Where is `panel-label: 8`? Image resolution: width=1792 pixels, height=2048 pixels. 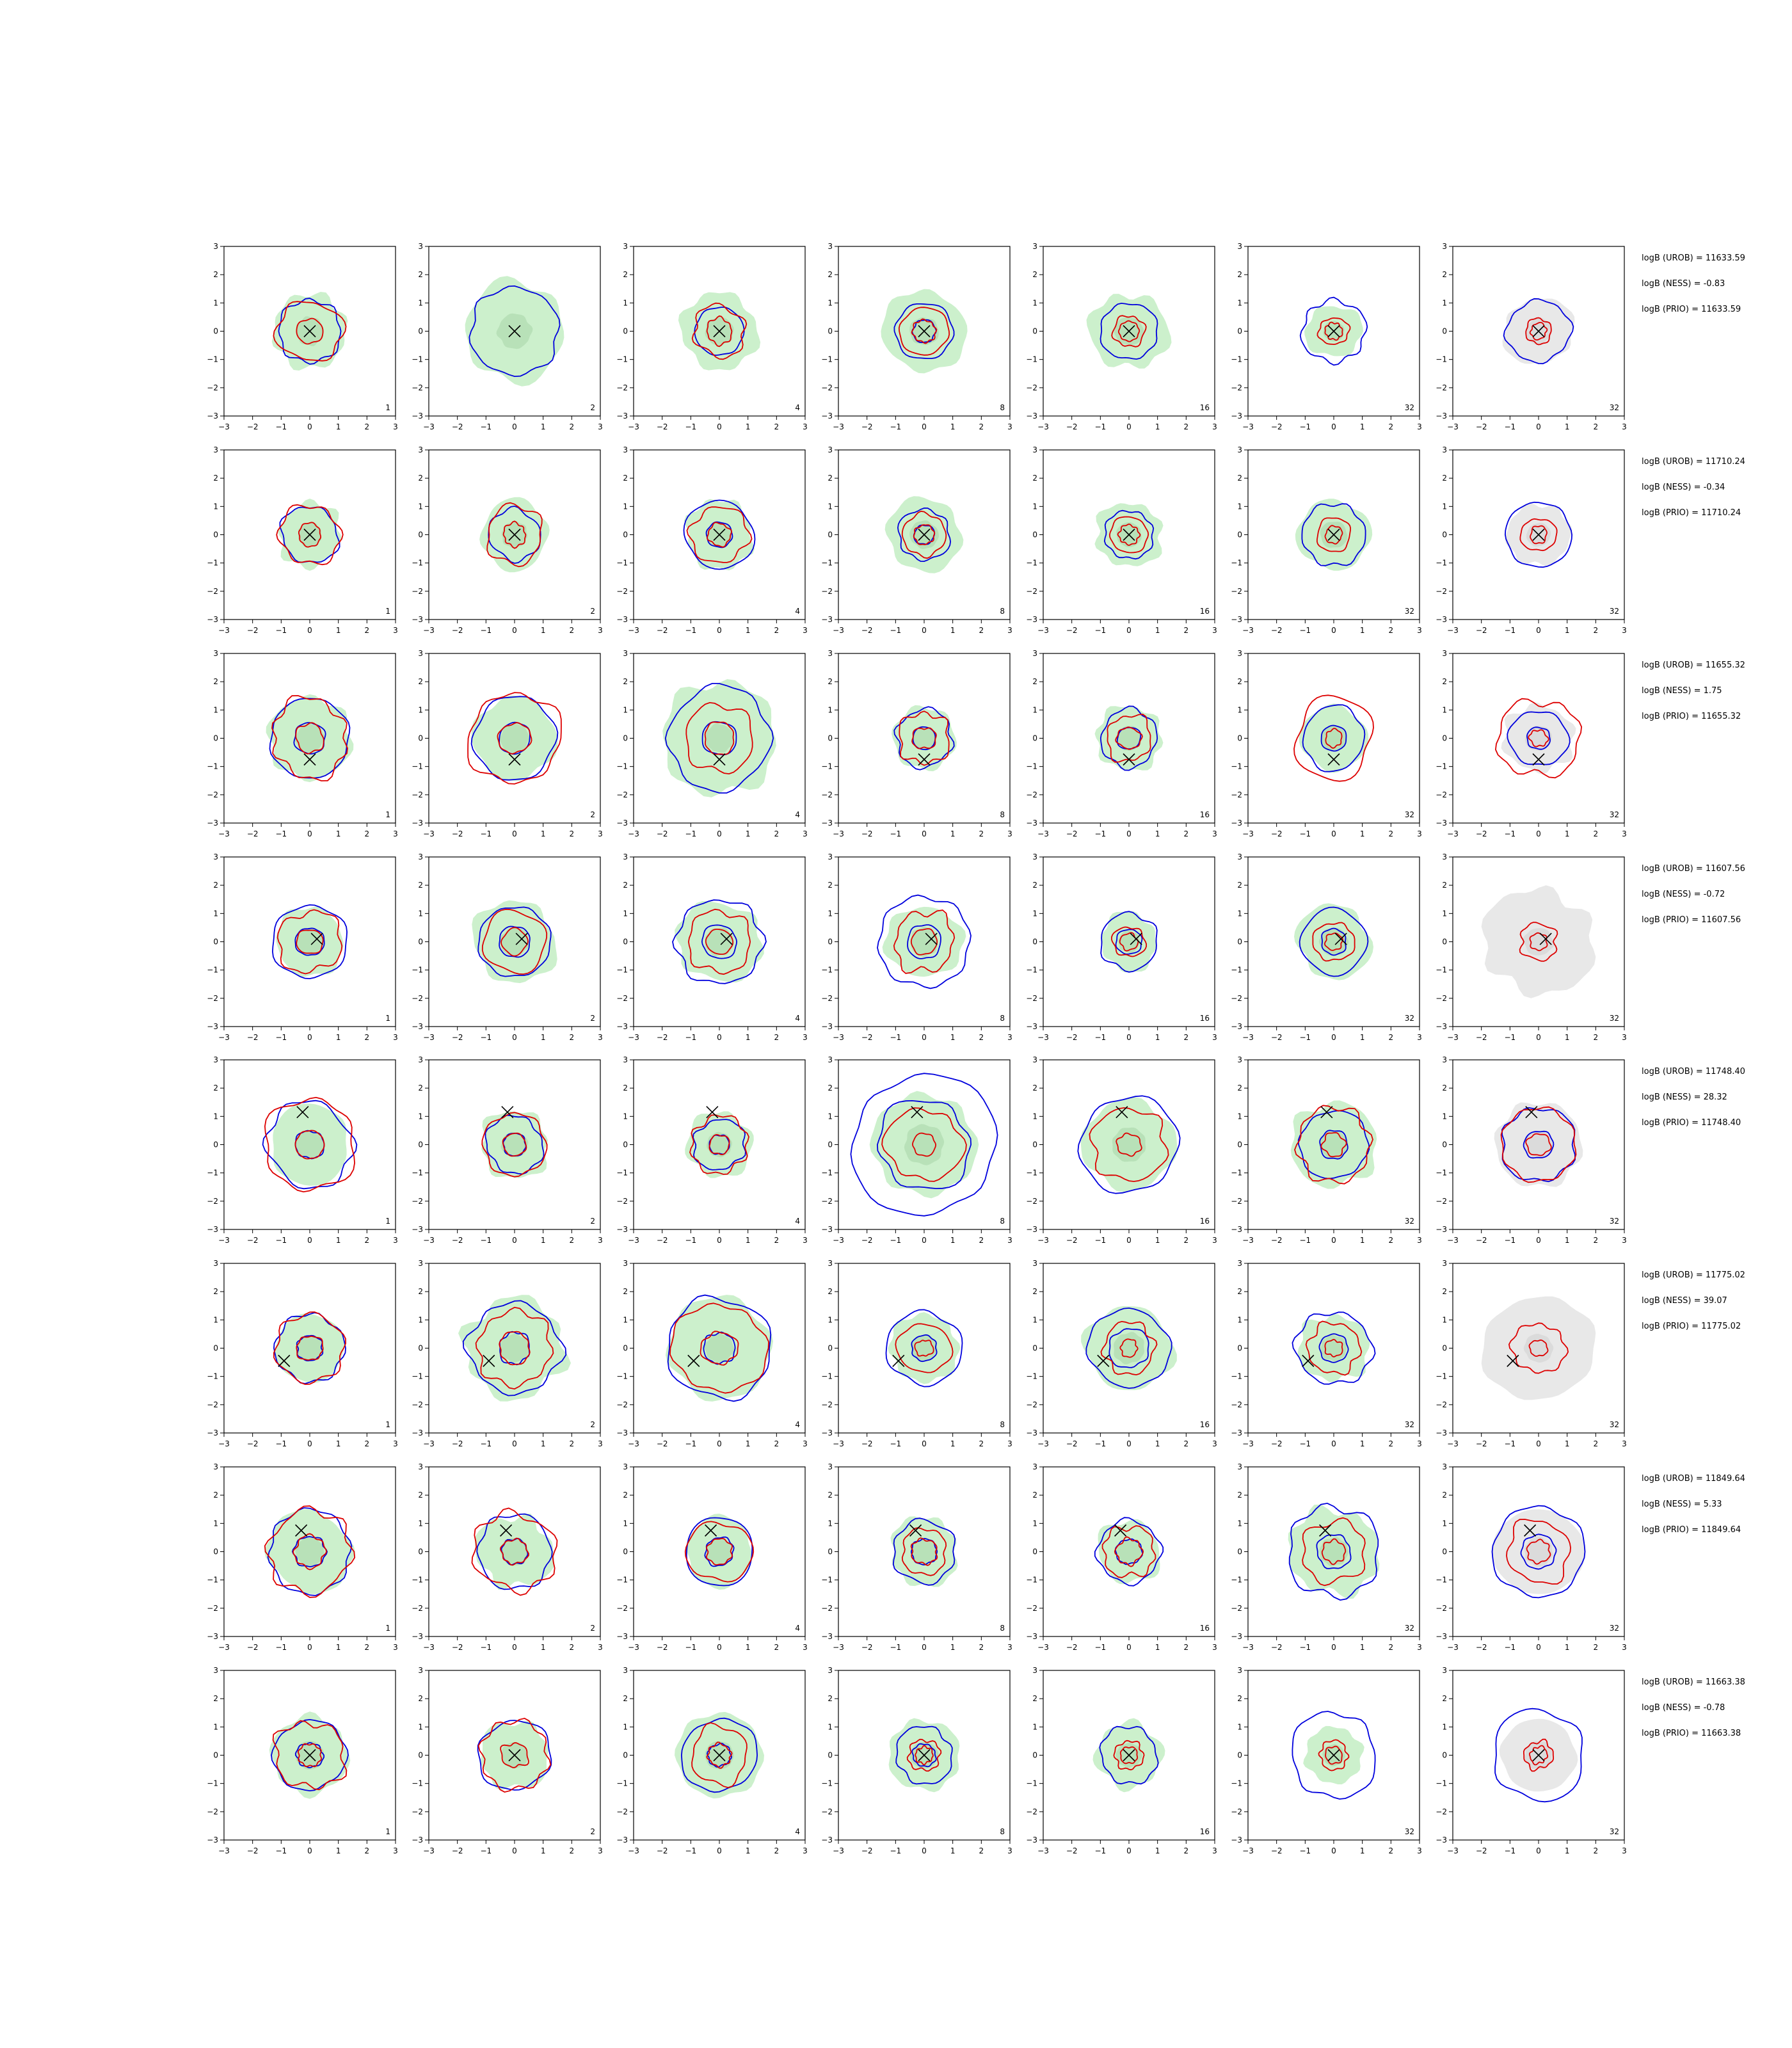 panel-label: 8 is located at coordinates (1002, 814).